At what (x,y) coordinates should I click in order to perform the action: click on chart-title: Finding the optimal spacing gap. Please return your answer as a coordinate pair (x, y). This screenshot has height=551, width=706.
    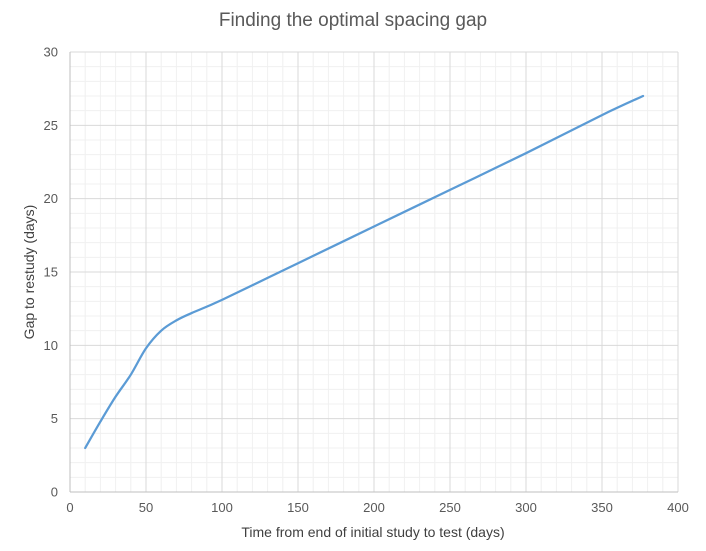
    Looking at the image, I should click on (353, 20).